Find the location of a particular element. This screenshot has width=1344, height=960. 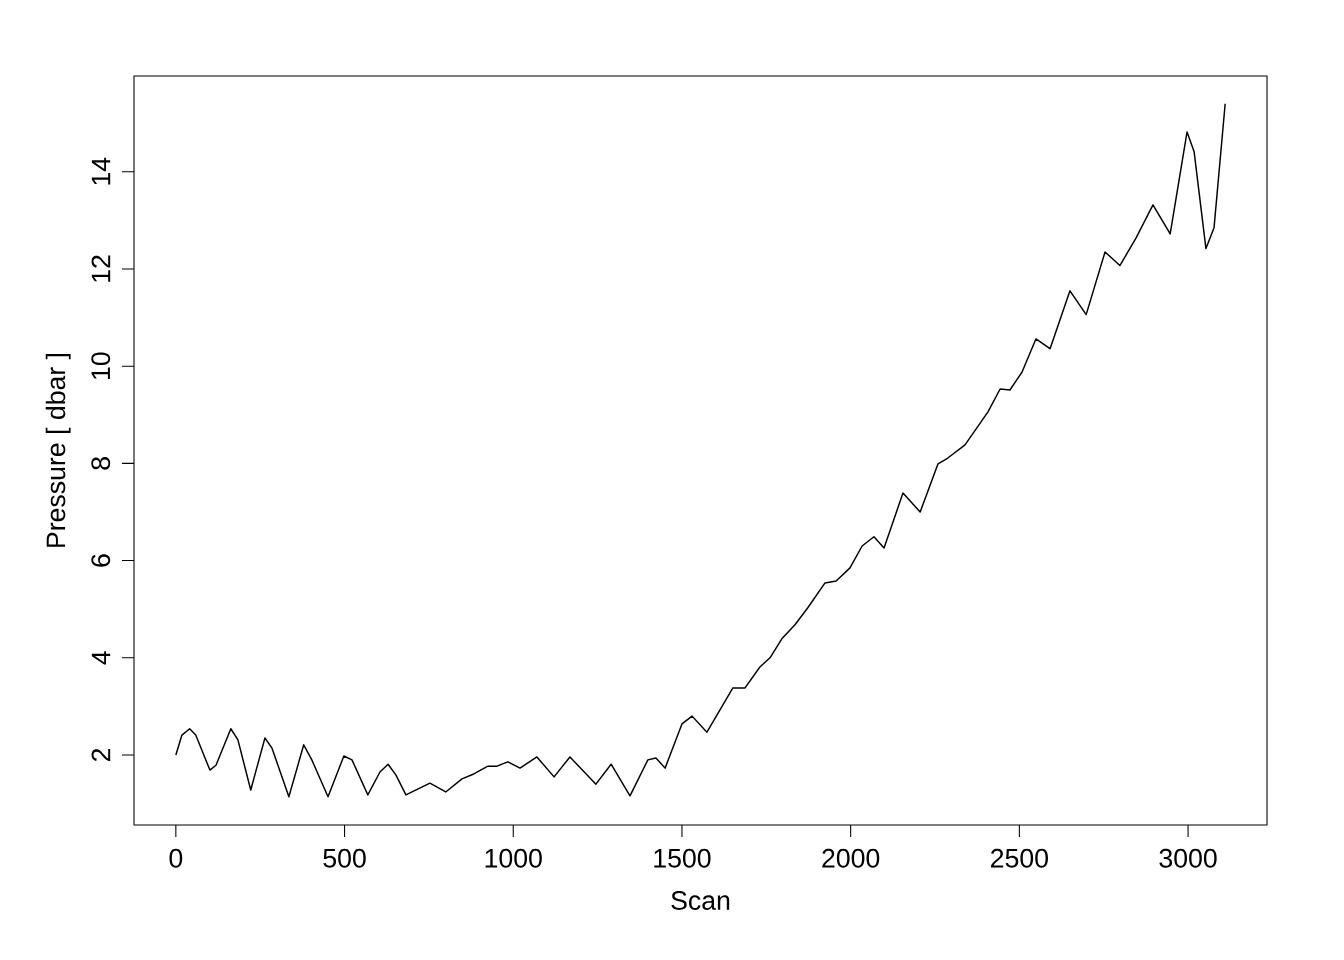

y-tick-label: 14 is located at coordinates (101, 171).